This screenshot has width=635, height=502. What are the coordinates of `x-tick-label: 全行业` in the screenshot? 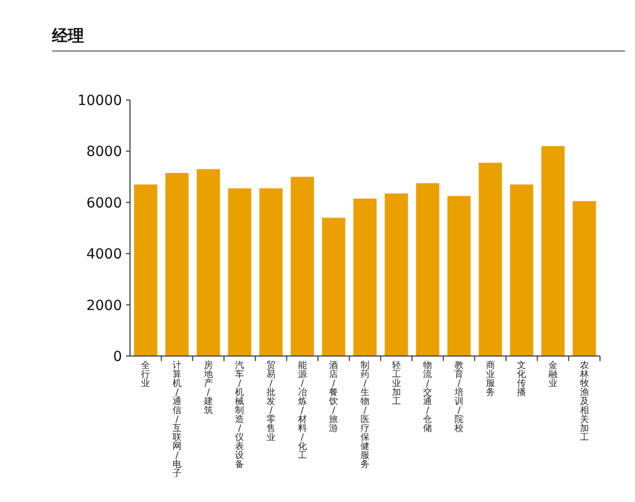 It's located at (145, 374).